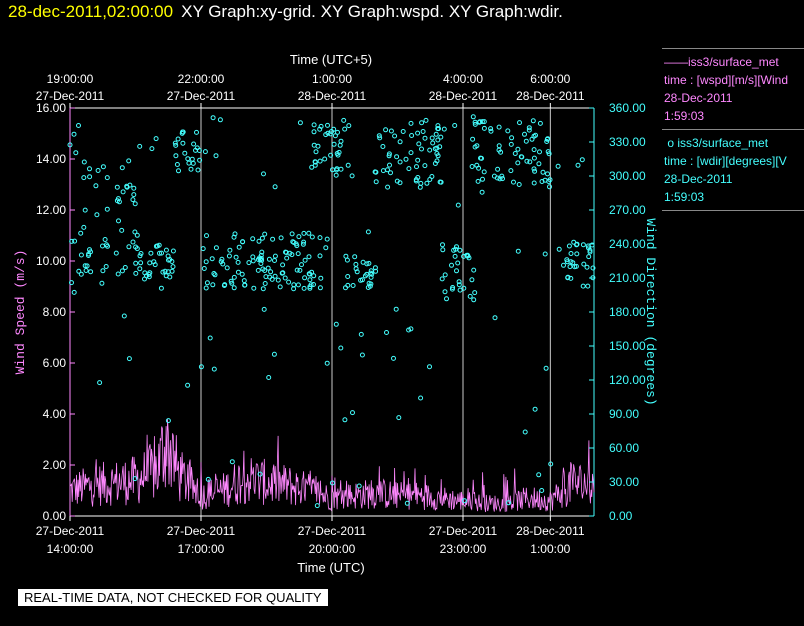 The height and width of the screenshot is (626, 804). Describe the element at coordinates (733, 62) in the screenshot. I see `legend-wspd-name: iss3/surface_met` at that location.